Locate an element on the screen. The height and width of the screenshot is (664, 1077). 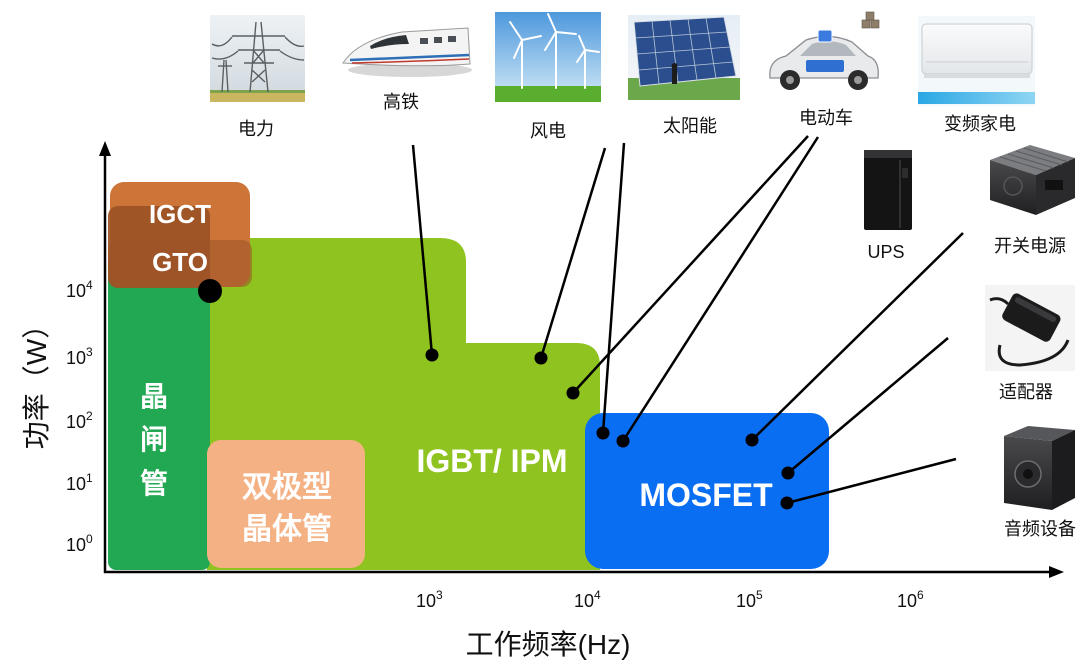
power-grid-label: 电力 is located at coordinates (256, 129).